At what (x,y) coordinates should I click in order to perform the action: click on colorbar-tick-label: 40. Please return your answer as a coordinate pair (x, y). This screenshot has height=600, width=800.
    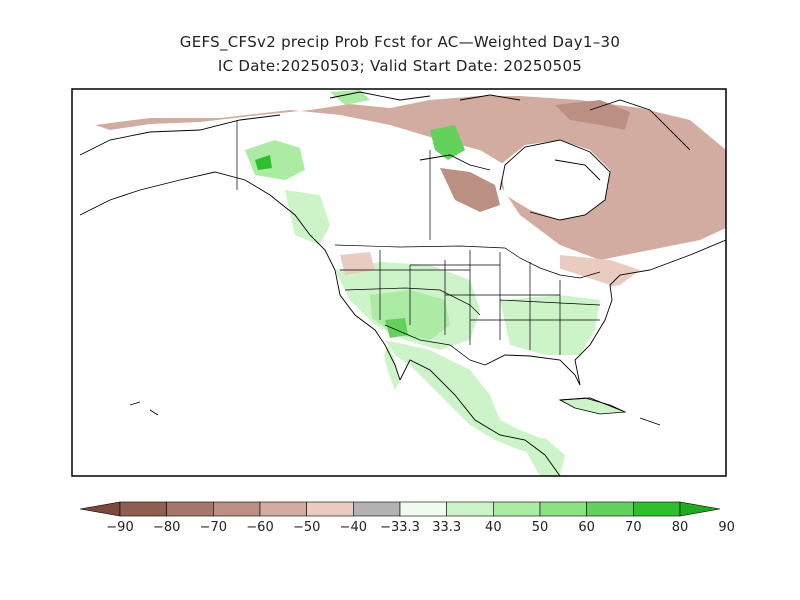
    Looking at the image, I should click on (493, 527).